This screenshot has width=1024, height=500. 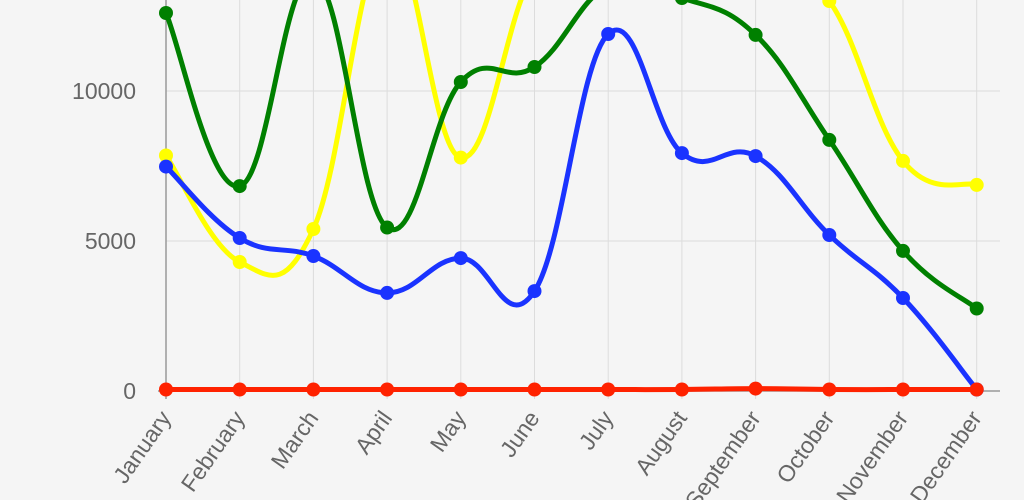 What do you see at coordinates (872, 453) in the screenshot?
I see `x-tick-label: November` at bounding box center [872, 453].